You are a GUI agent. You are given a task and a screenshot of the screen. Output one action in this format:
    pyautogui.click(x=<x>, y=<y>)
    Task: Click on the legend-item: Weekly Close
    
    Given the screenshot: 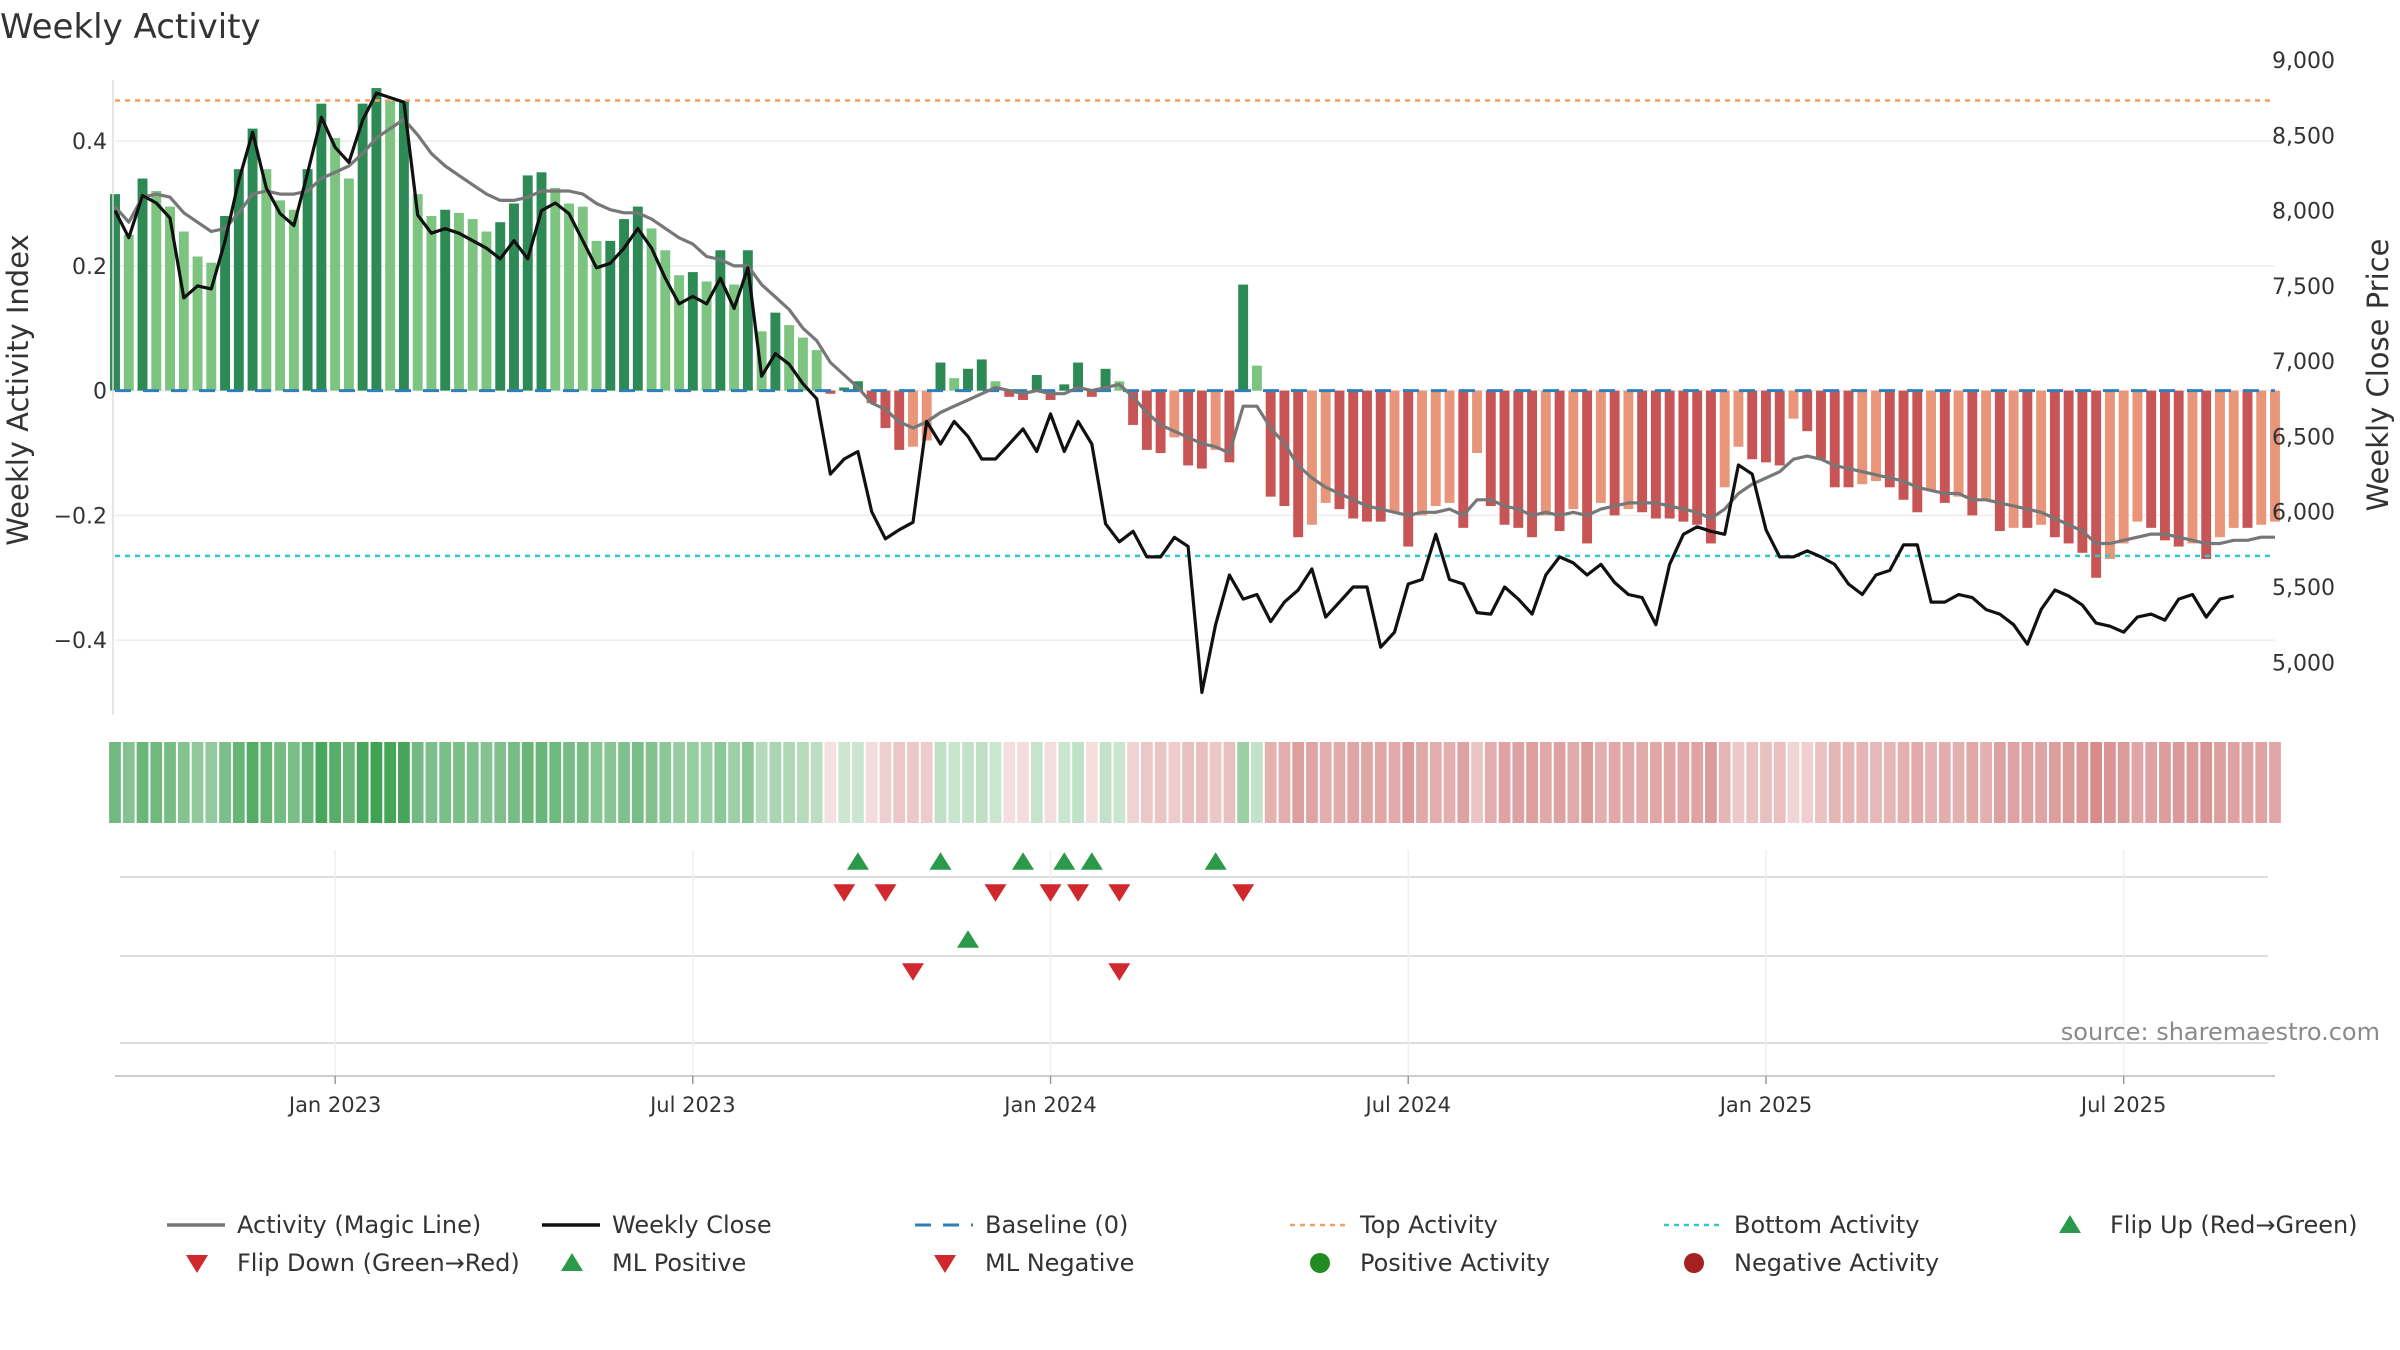 What is the action you would take?
    pyautogui.click(x=657, y=1225)
    